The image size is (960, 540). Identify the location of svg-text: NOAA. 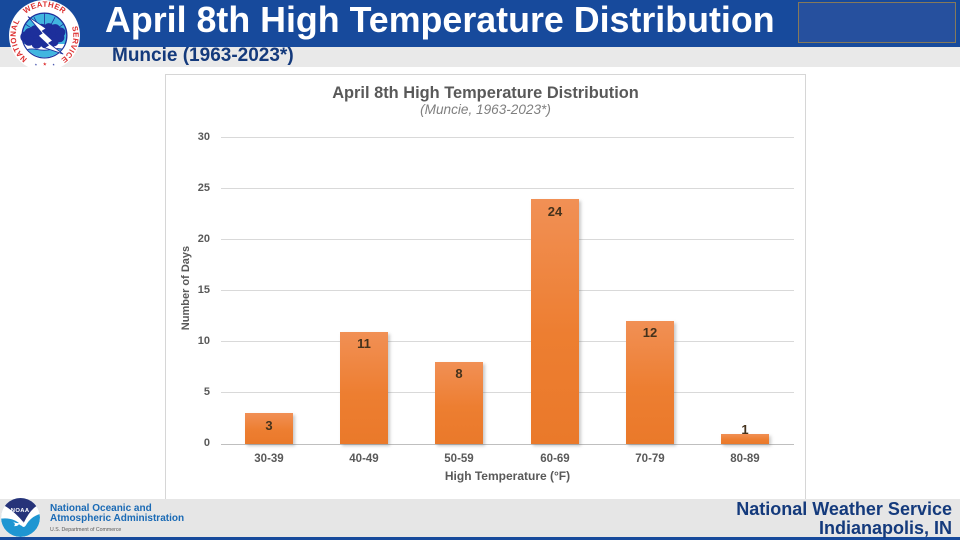
(20, 511).